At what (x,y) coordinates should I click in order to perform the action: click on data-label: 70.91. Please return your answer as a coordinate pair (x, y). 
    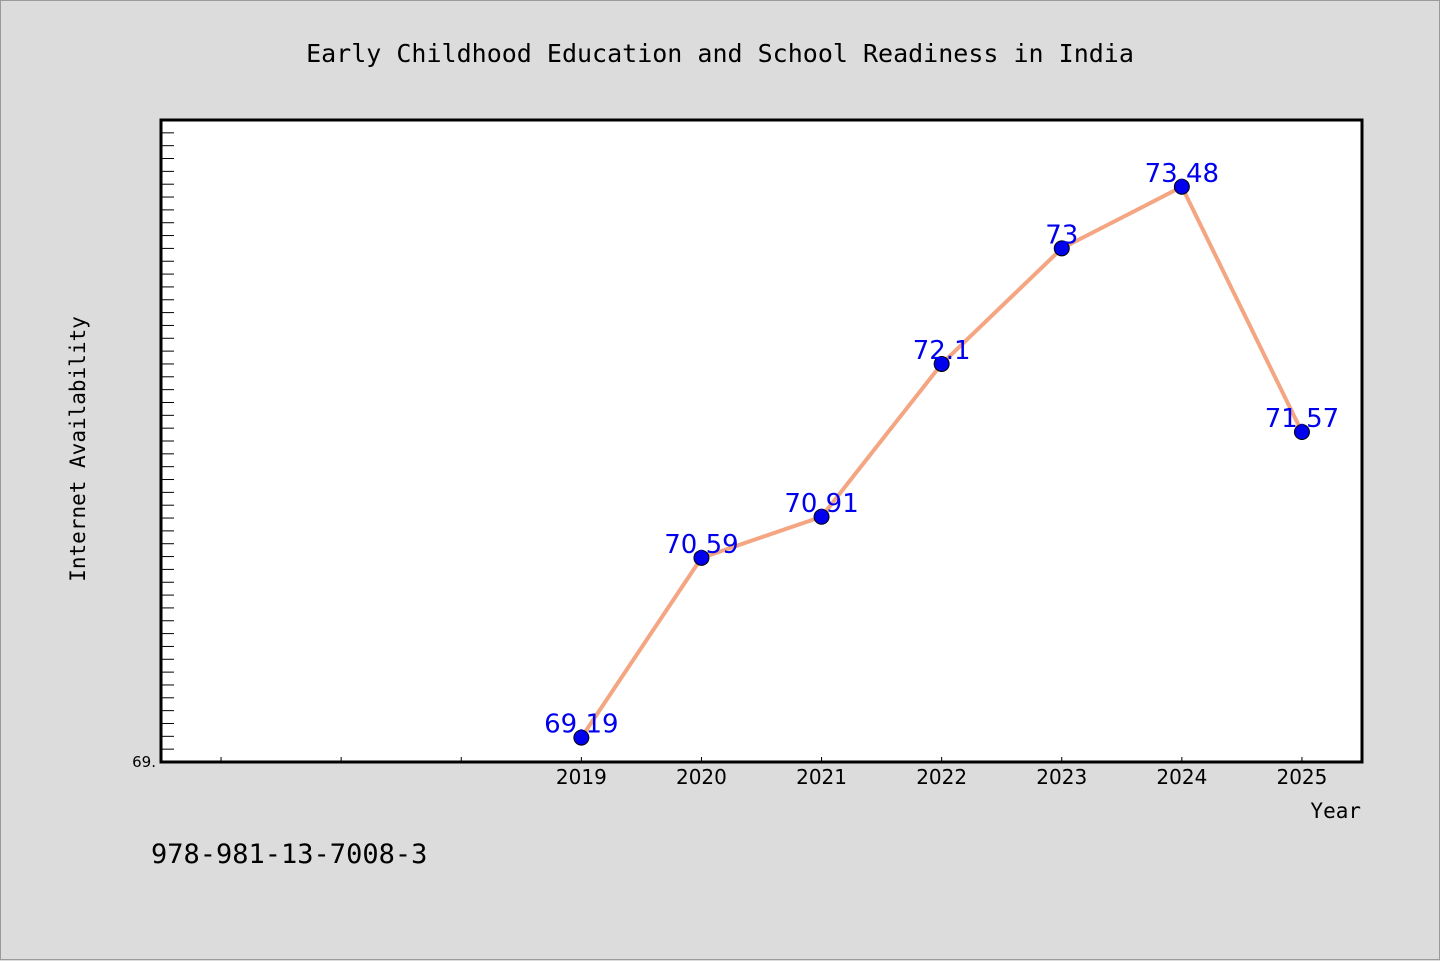
    Looking at the image, I should click on (821, 504).